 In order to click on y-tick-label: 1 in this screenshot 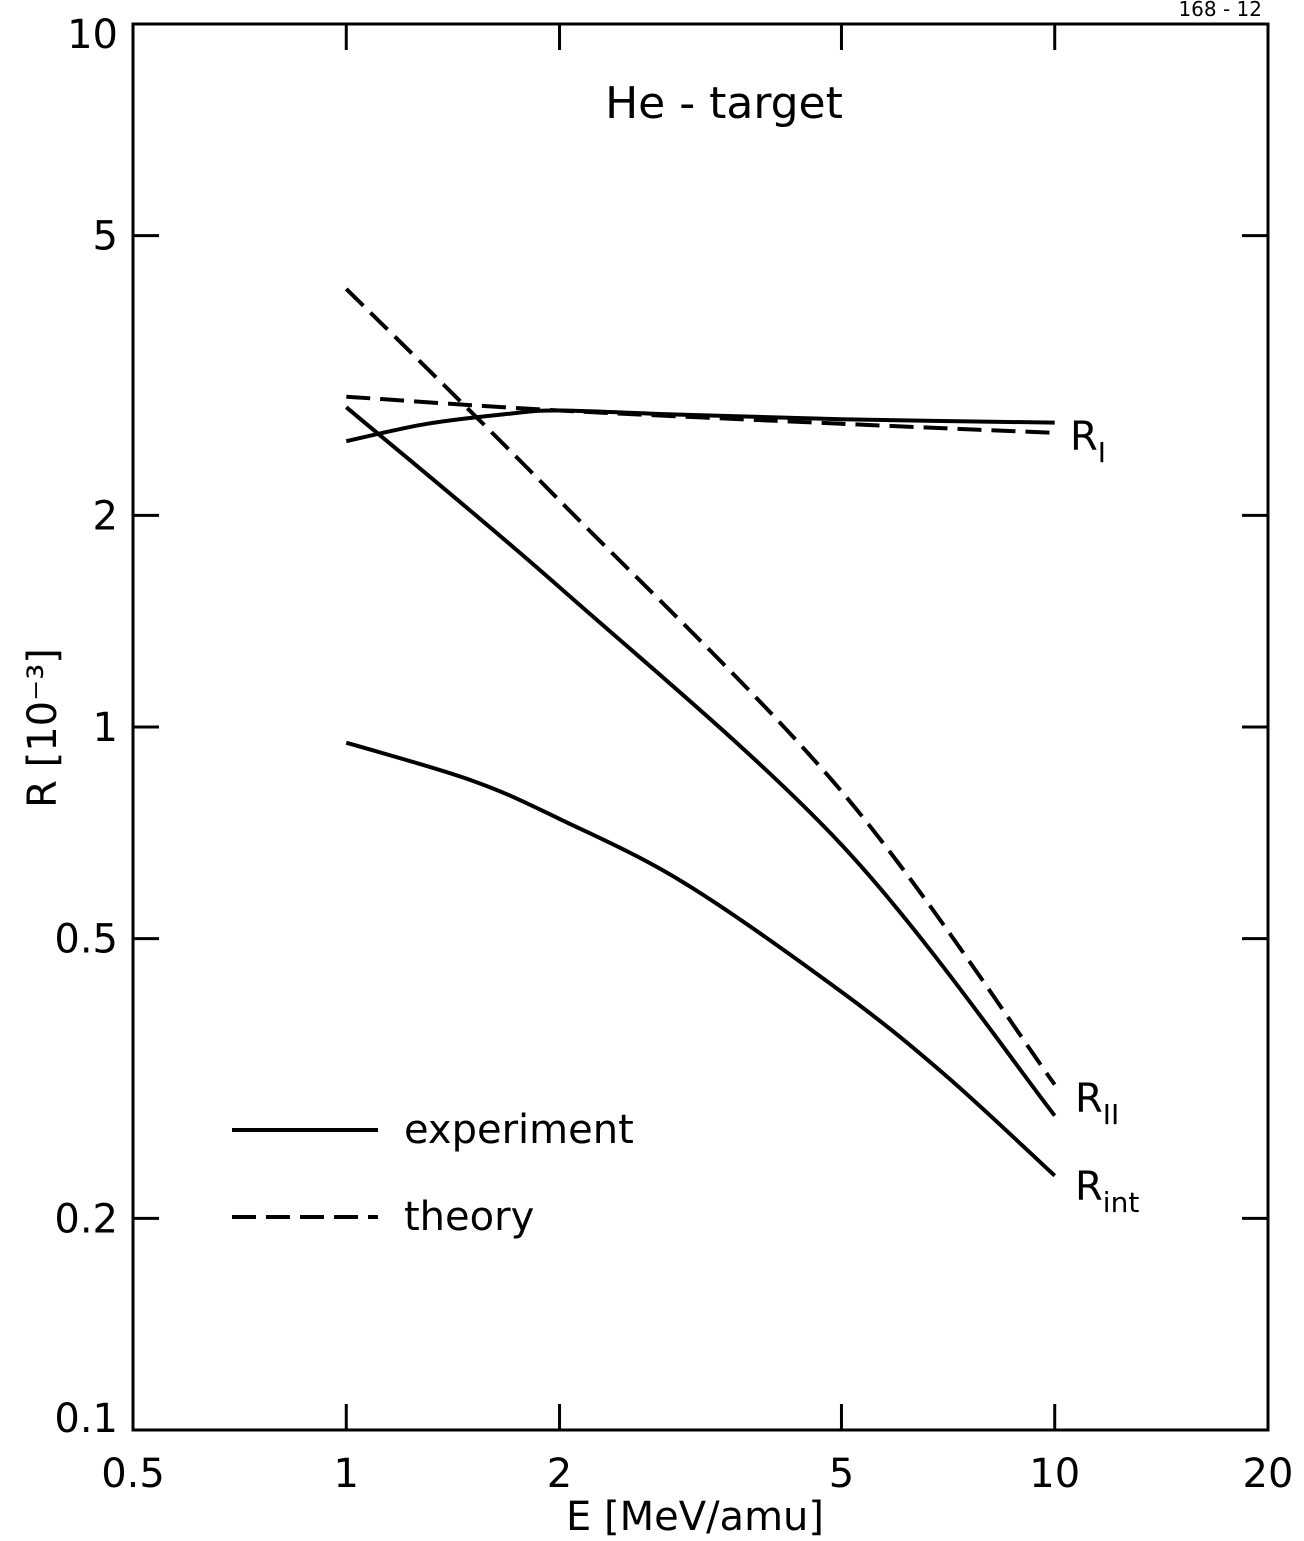, I will do `click(105, 728)`.